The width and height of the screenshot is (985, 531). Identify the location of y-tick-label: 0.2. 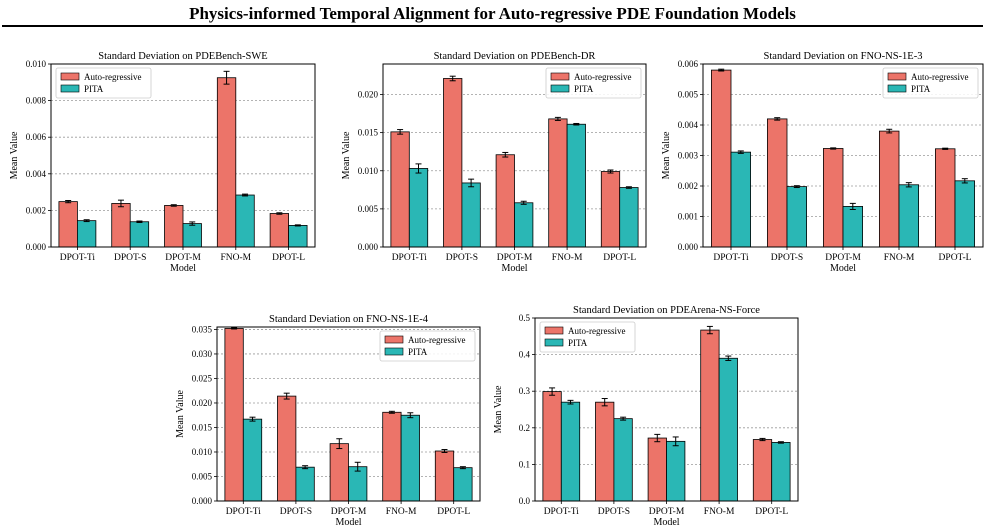
(524, 428).